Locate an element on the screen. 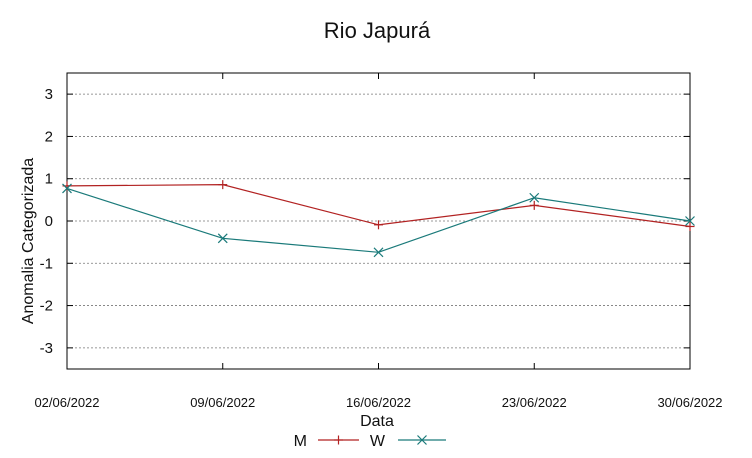 The width and height of the screenshot is (752, 458). y-axis-label: Anomalia Categorizada is located at coordinates (28, 241).